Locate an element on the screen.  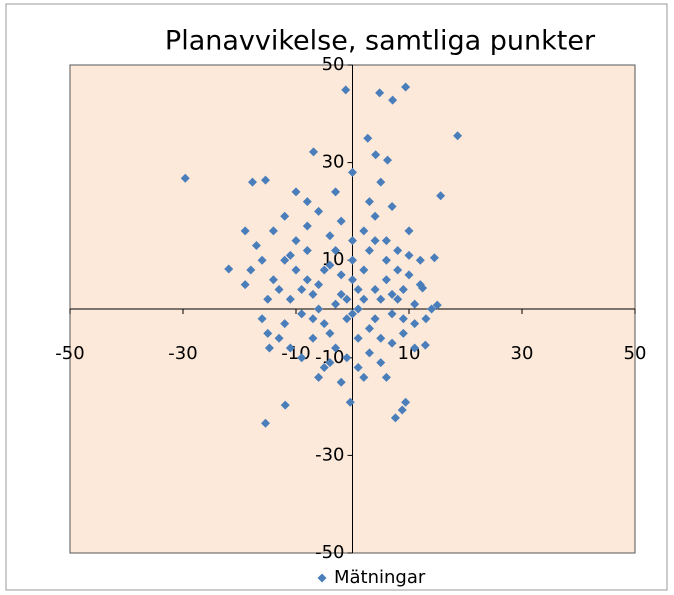
y-tick-label: 50 is located at coordinates (333, 64).